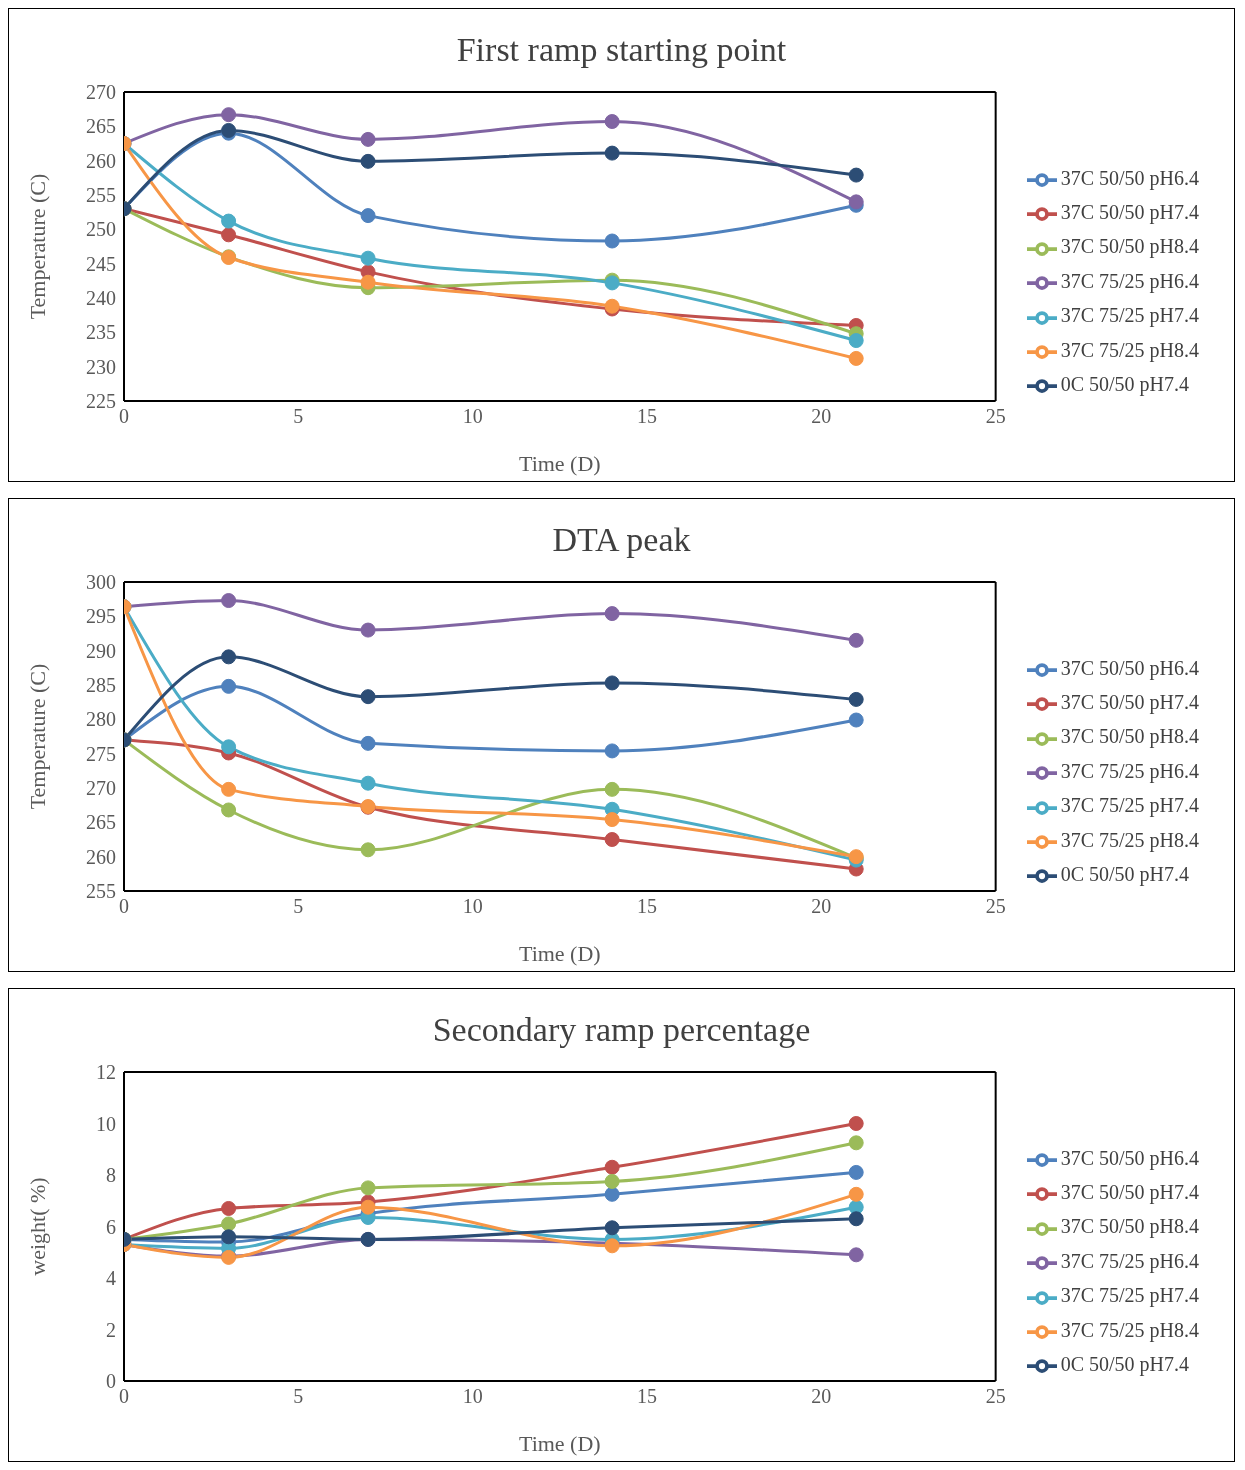  Describe the element at coordinates (101, 366) in the screenshot. I see `y-tick-label: 230` at that location.